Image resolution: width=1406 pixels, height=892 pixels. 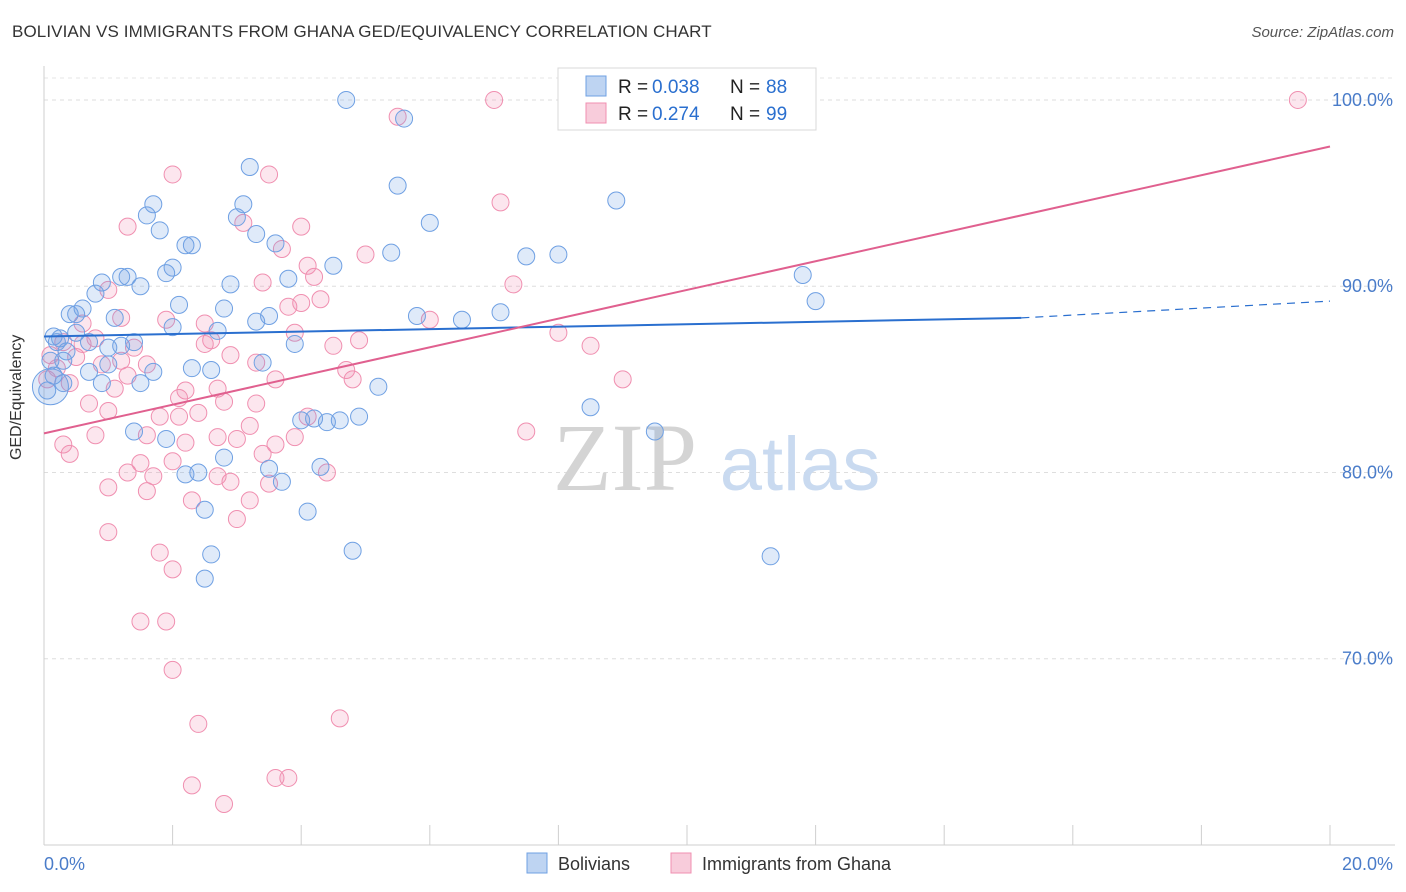 What do you see at coordinates (676, 87) in the screenshot?
I see `stats-r-value: 0.038` at bounding box center [676, 87].